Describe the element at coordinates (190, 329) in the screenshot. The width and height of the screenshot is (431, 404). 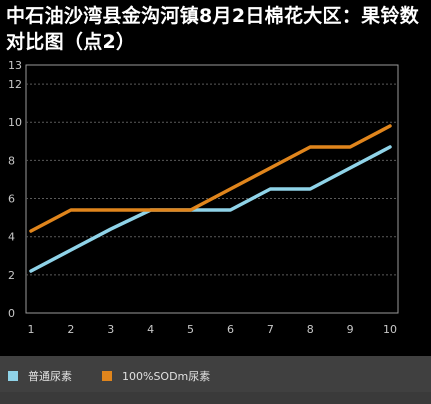
I see `x-tick-label: 5` at that location.